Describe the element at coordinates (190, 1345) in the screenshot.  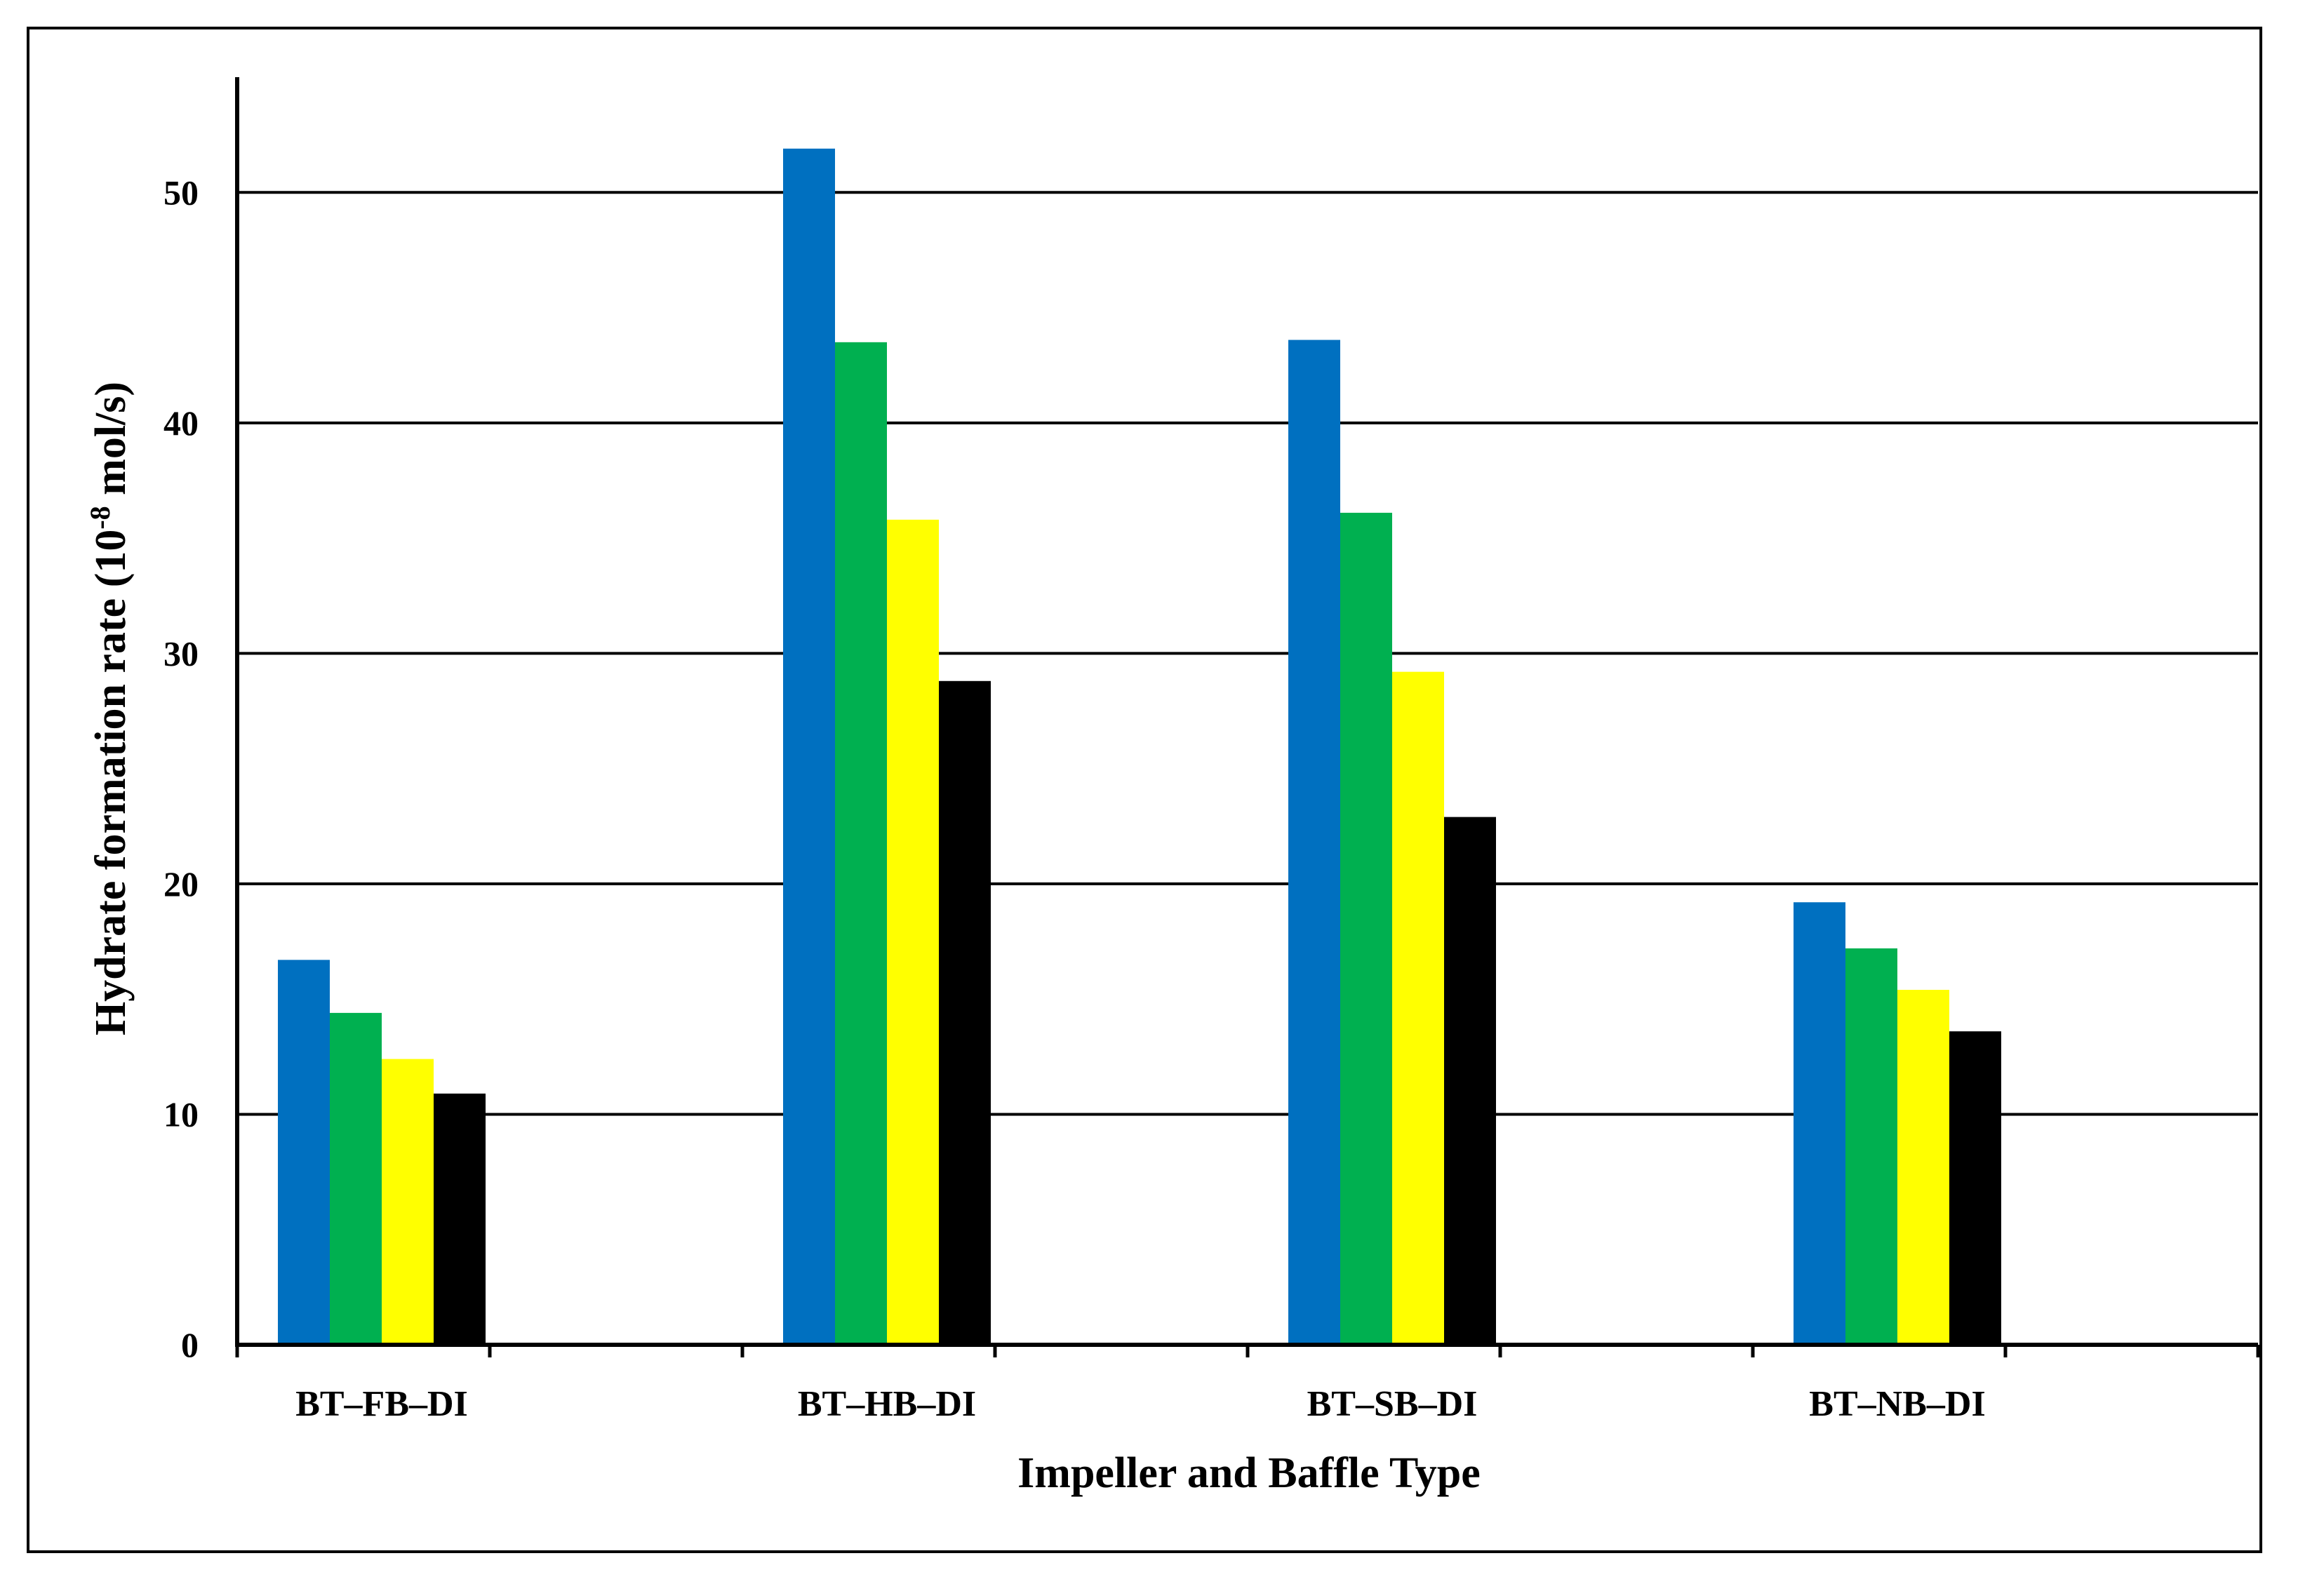
I see `y-tick-label: 0` at that location.